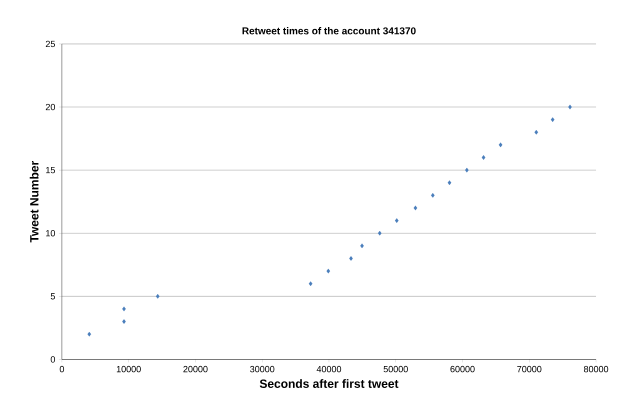  What do you see at coordinates (529, 369) in the screenshot?
I see `x-tick-label: 70000` at bounding box center [529, 369].